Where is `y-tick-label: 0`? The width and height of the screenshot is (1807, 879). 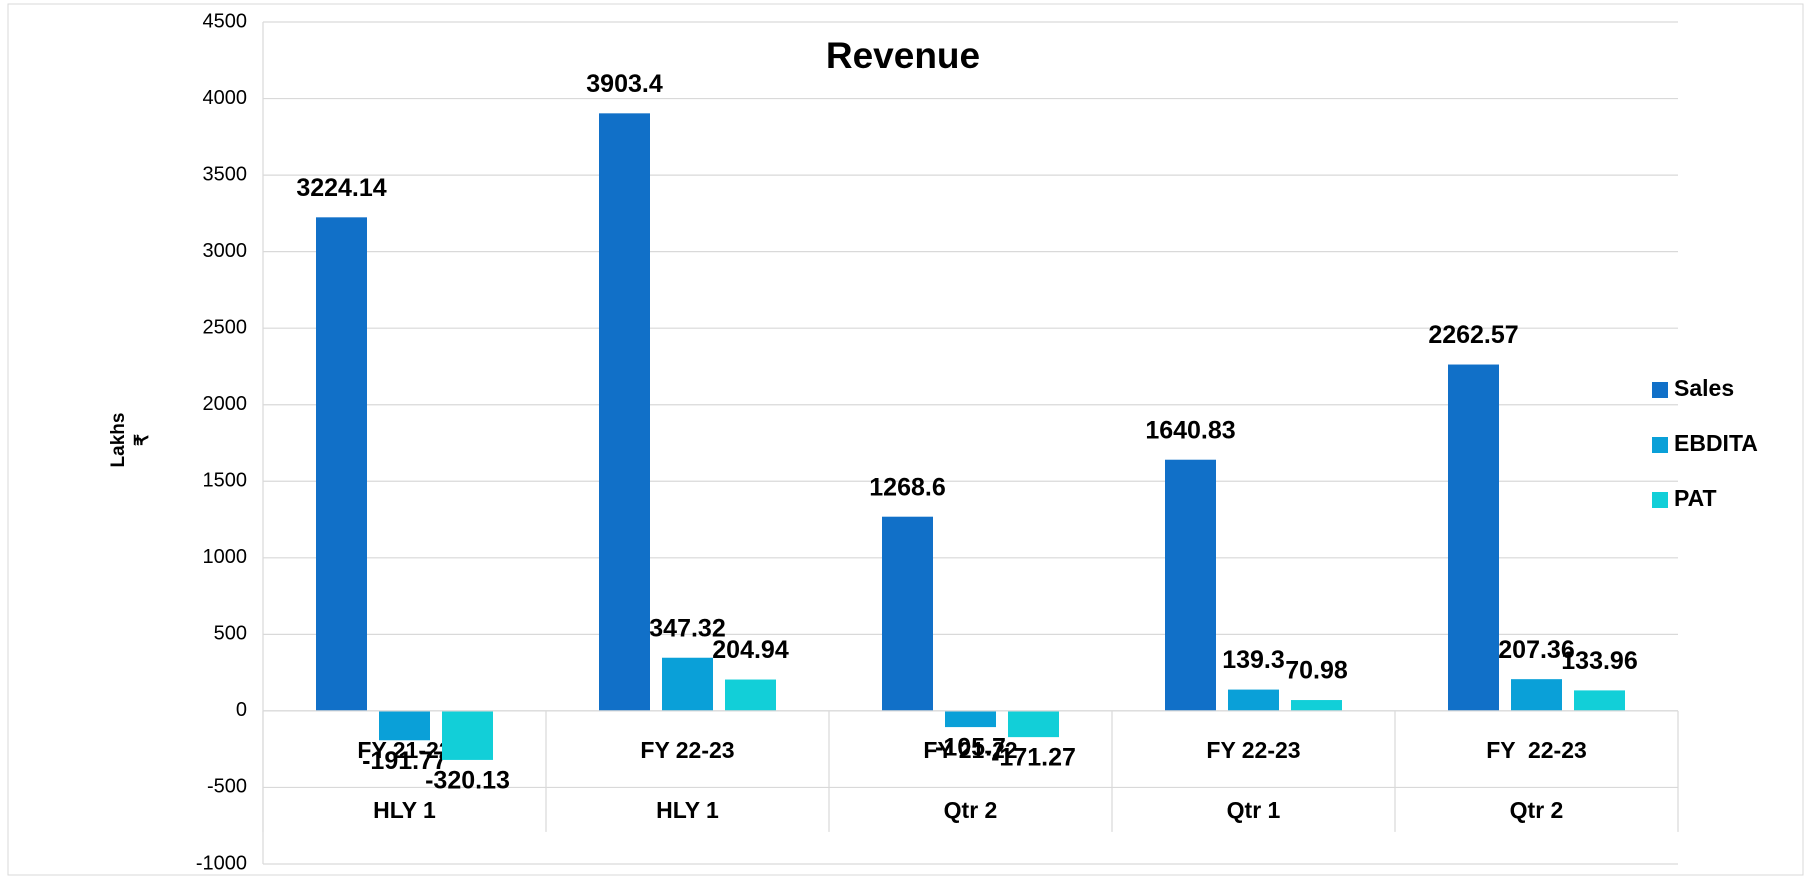 y-tick-label: 0 is located at coordinates (241, 710).